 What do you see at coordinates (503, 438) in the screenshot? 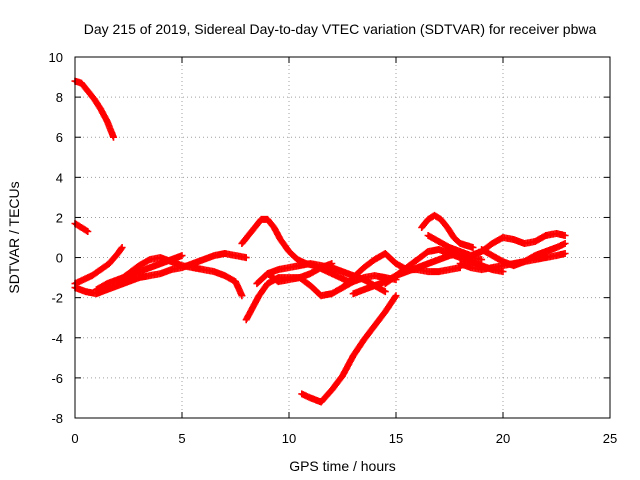
I see `x-tick-label: 20` at bounding box center [503, 438].